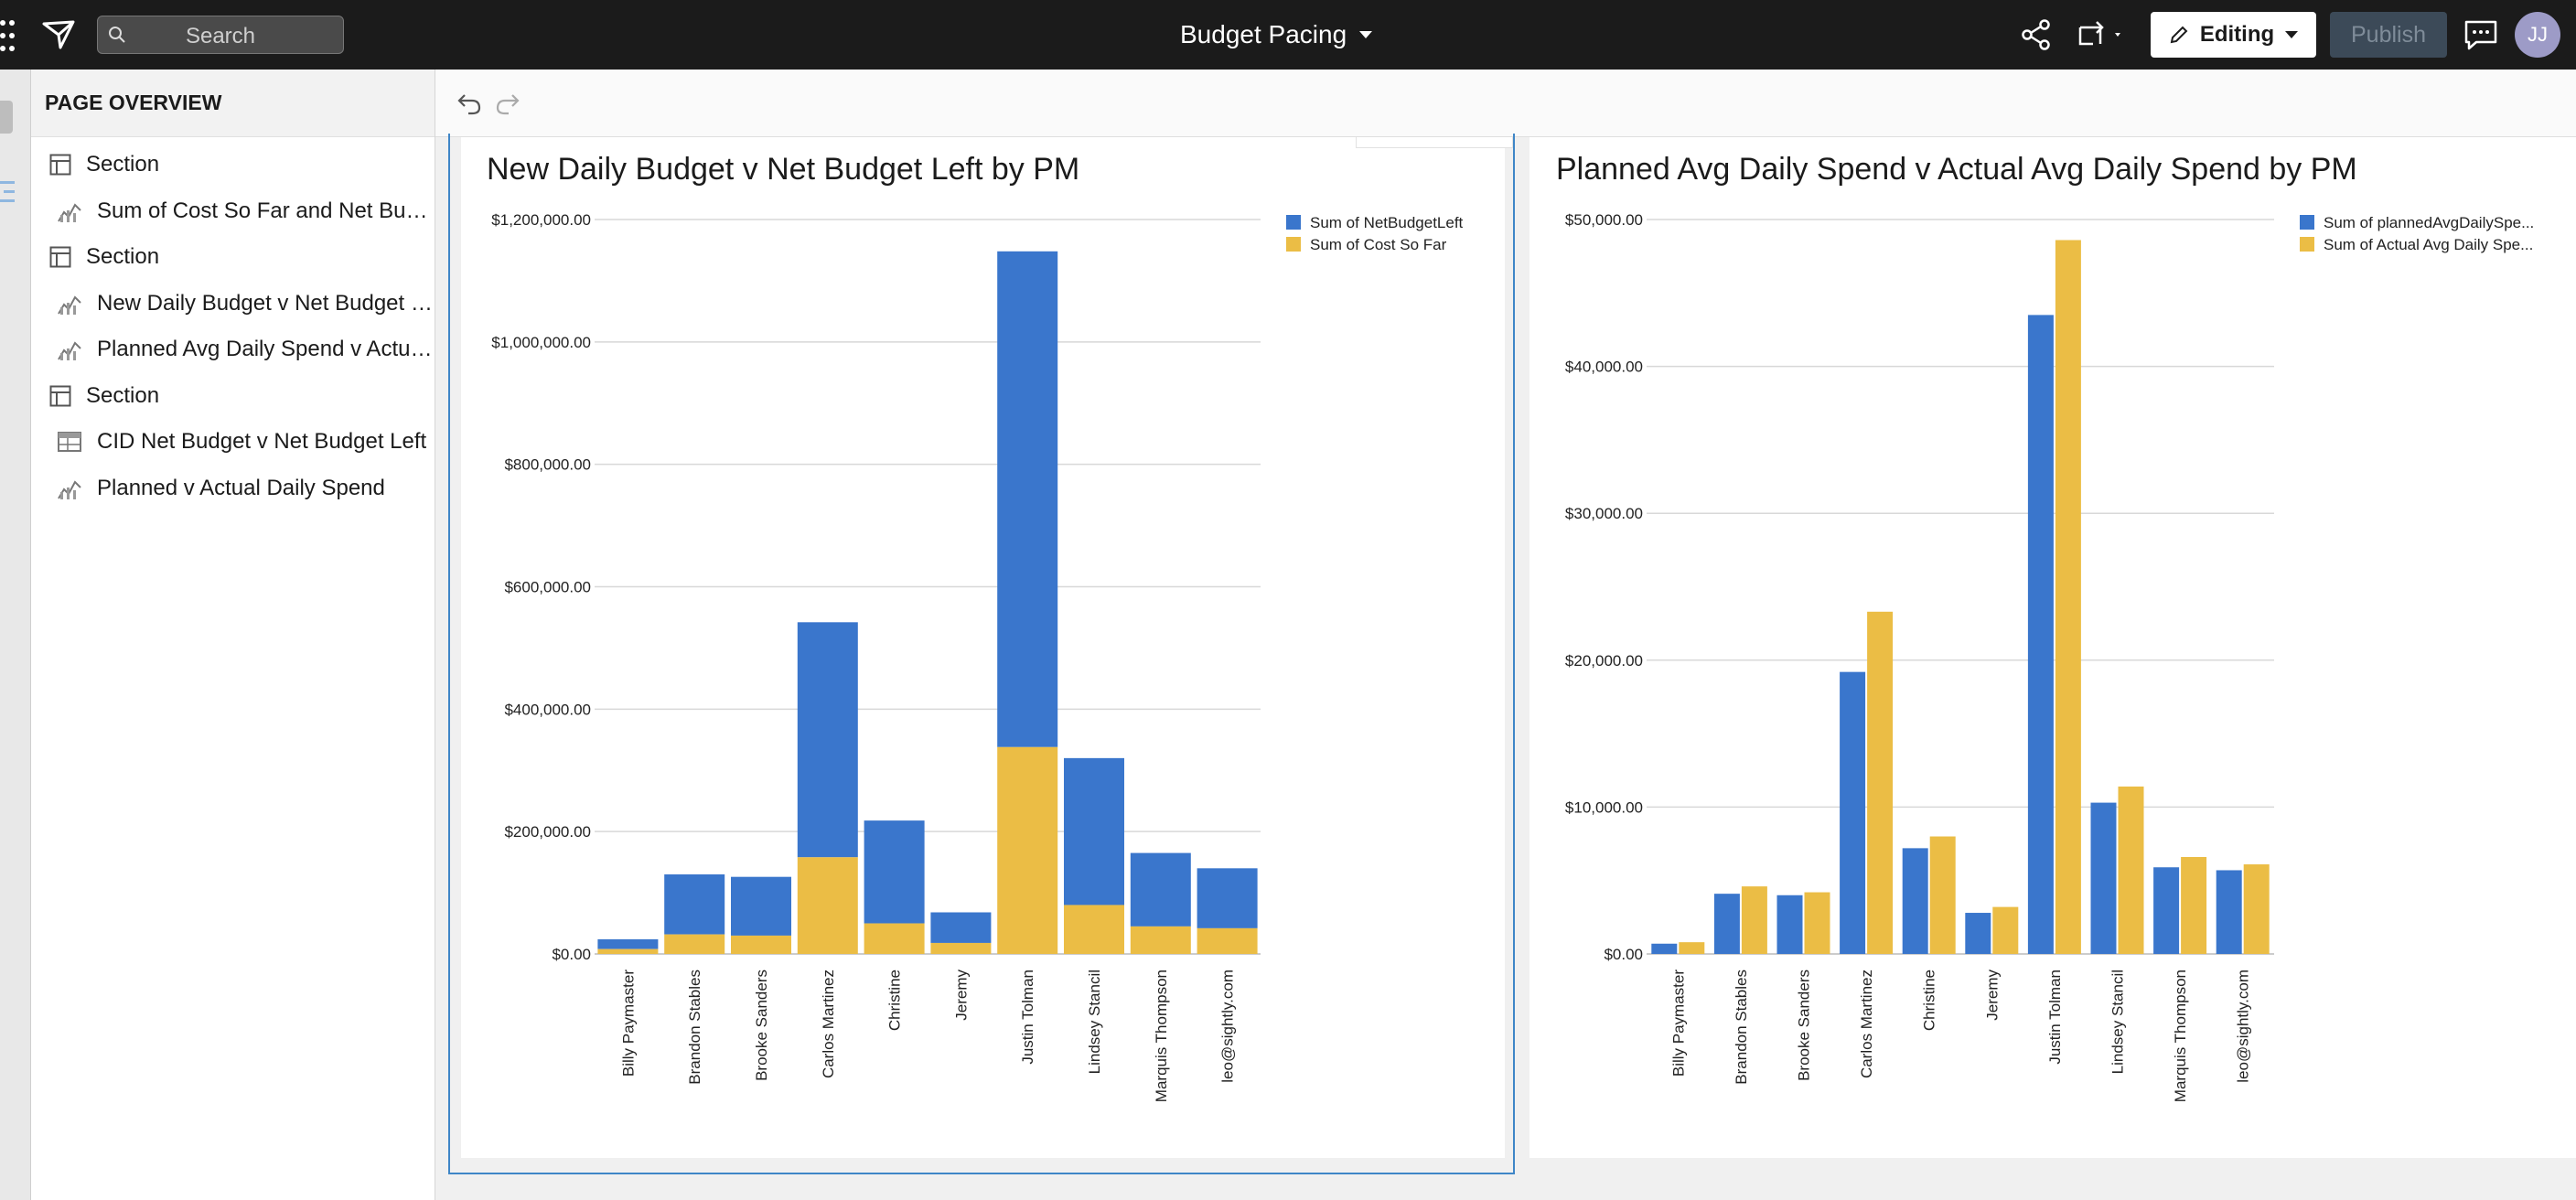  What do you see at coordinates (541, 220) in the screenshot?
I see `y-tick-label: $1,200,000.00` at bounding box center [541, 220].